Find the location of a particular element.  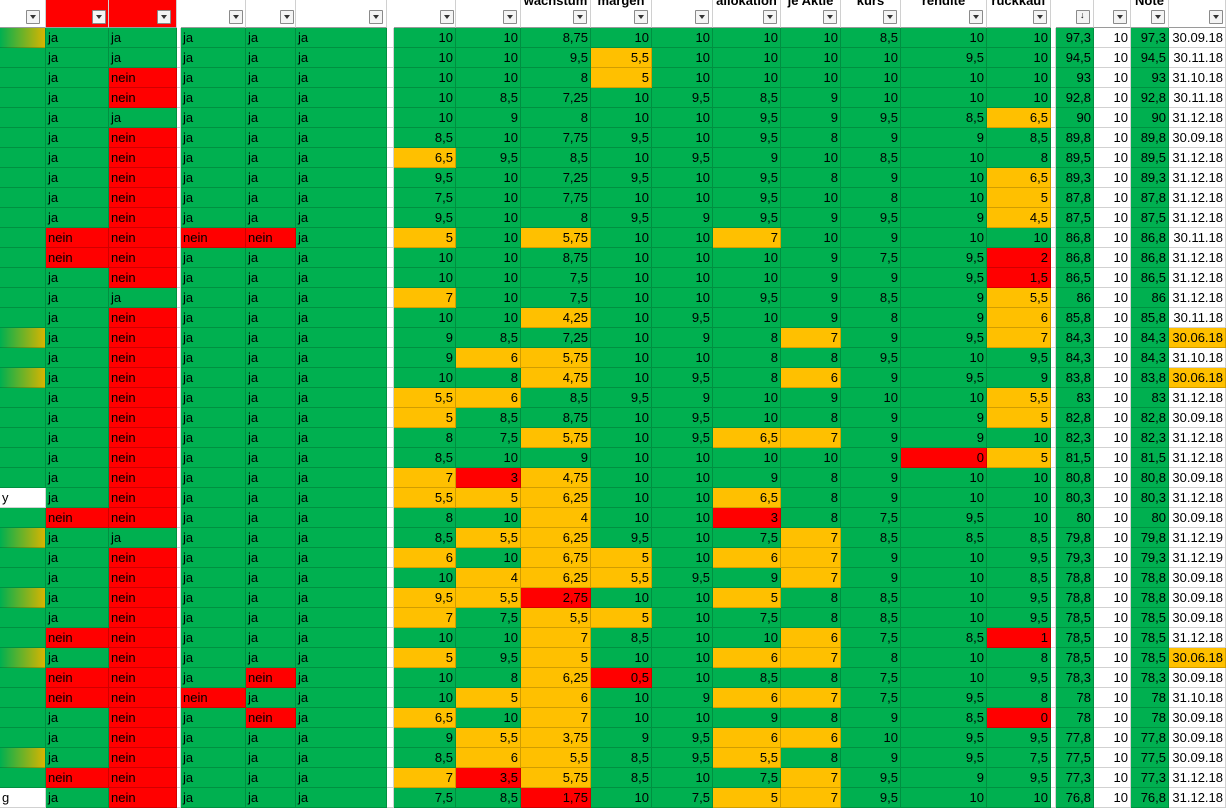

cell-score-7: 10 is located at coordinates (811, 238).